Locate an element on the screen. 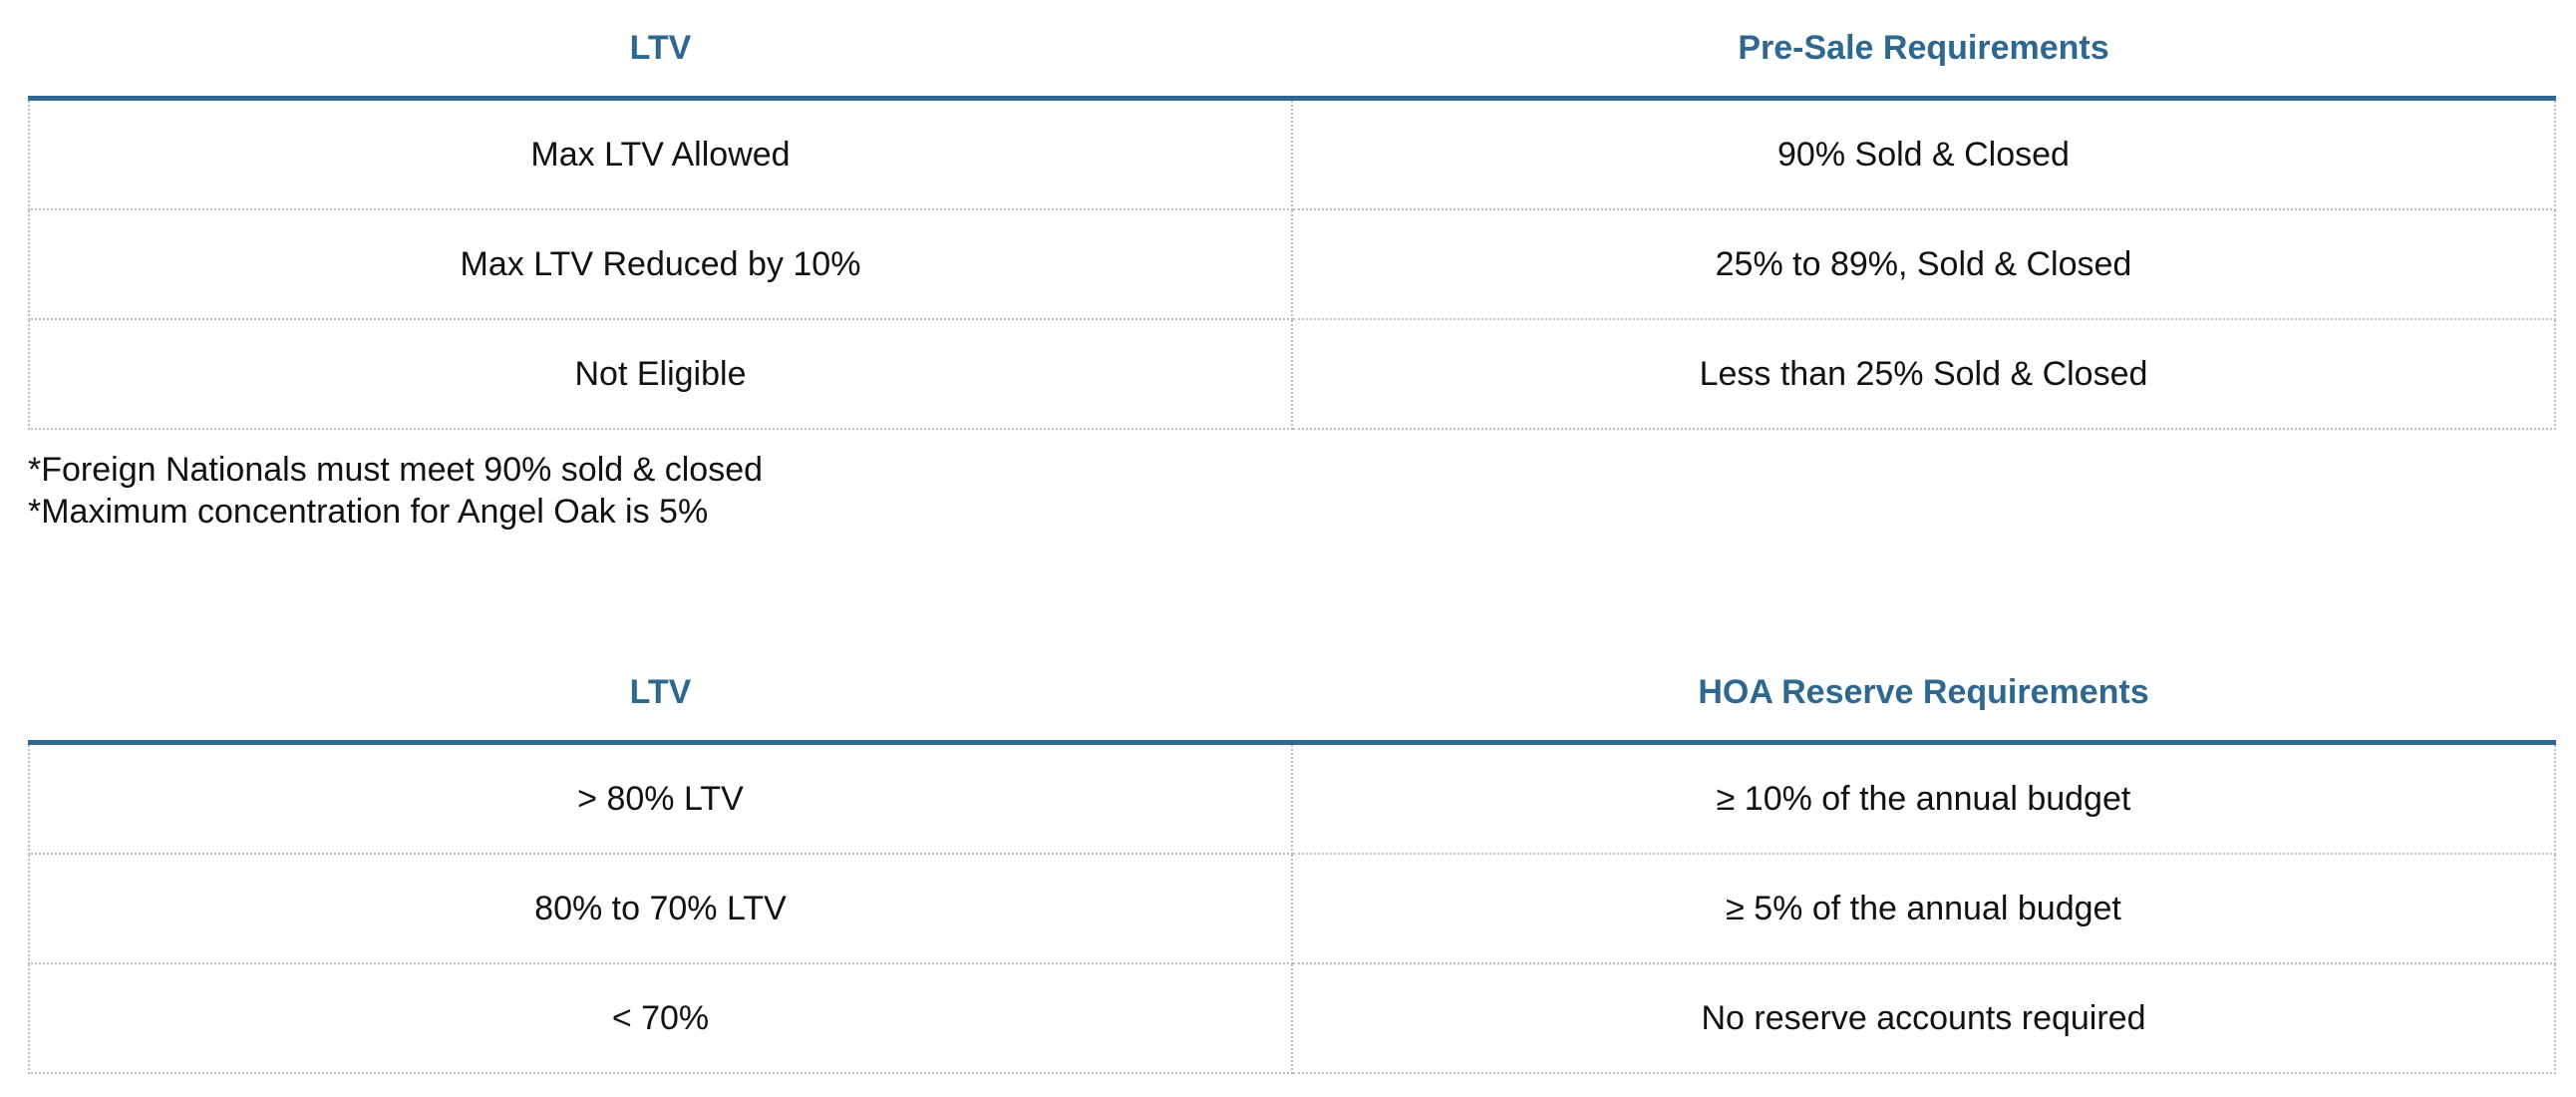 The image size is (2576, 1097). table-header-row: LTV Pre-Sale Requirements is located at coordinates (1292, 50).